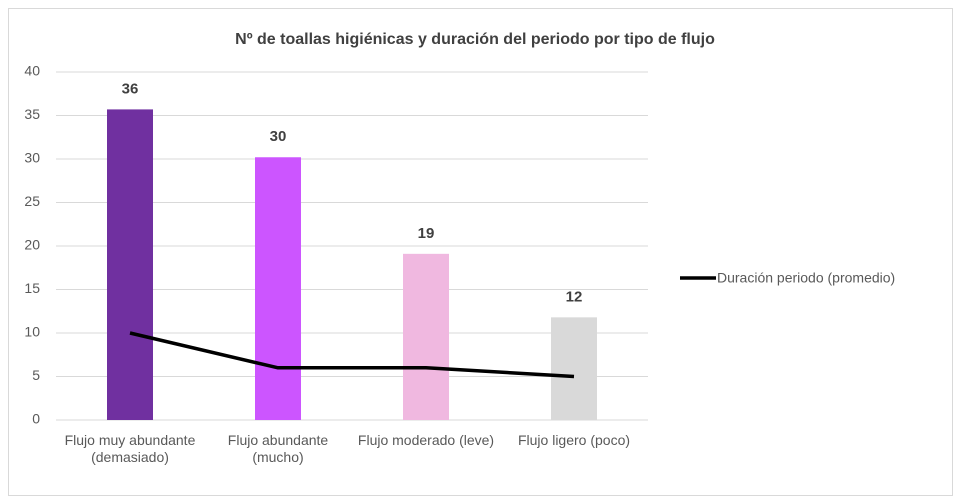 This screenshot has height=497, width=954. I want to click on data-label: 12, so click(574, 296).